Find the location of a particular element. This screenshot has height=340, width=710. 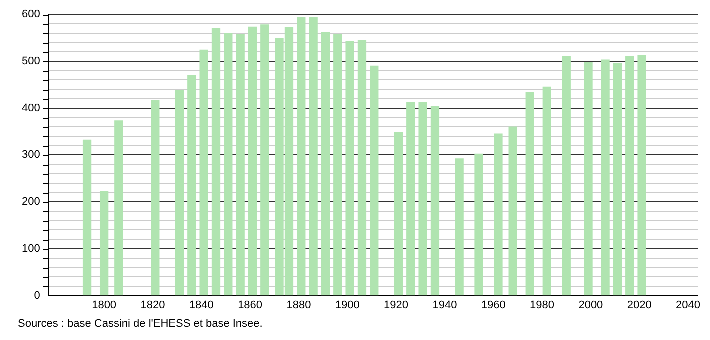

x-tick-label: 2020 is located at coordinates (639, 305).